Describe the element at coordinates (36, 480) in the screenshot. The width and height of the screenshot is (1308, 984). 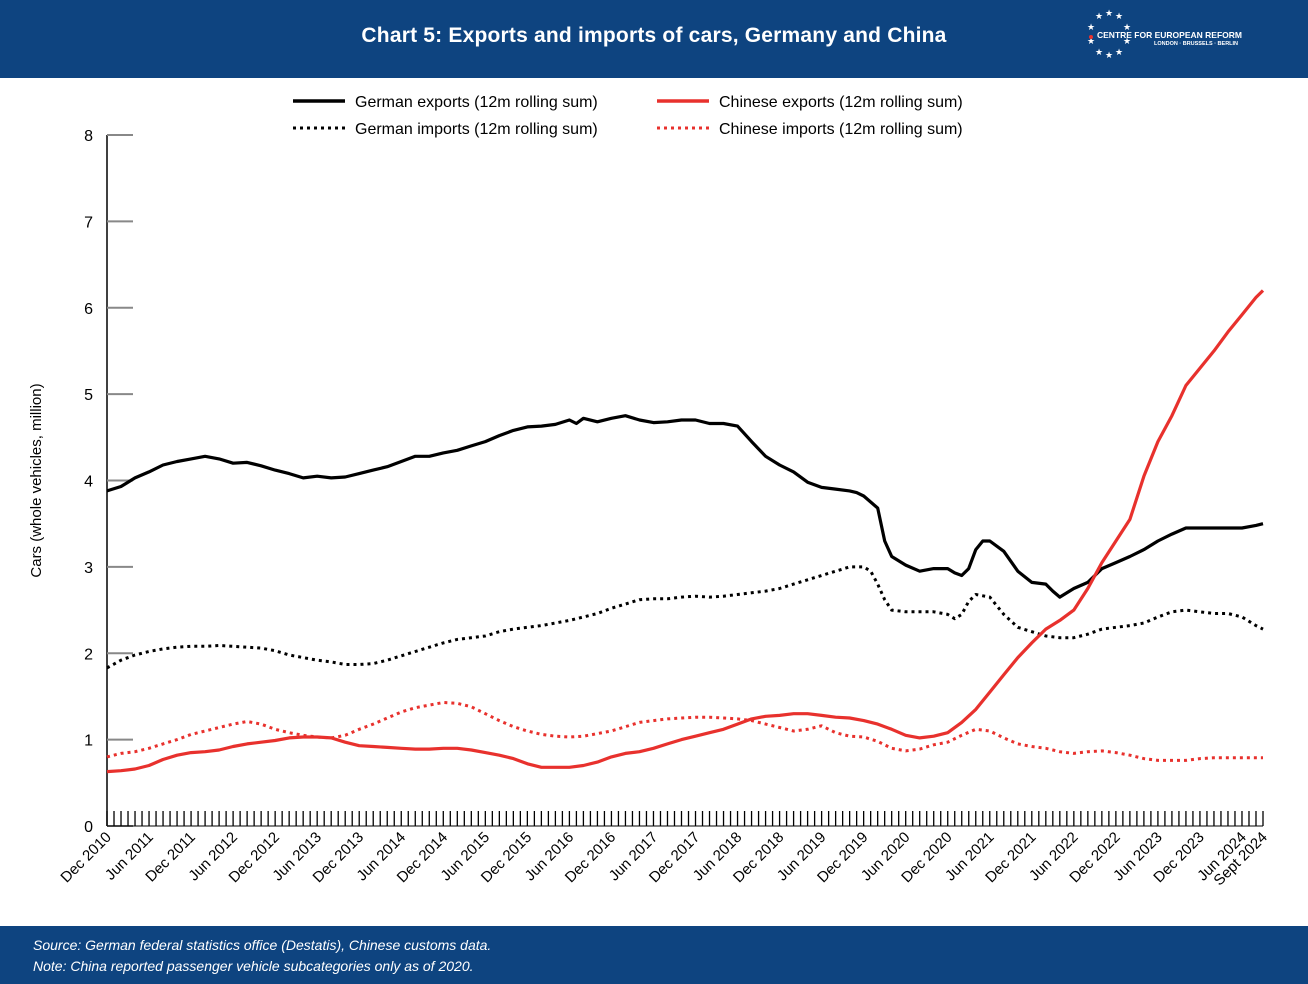
I see `y-axis-label: Cars (whole vehicles, million)` at that location.